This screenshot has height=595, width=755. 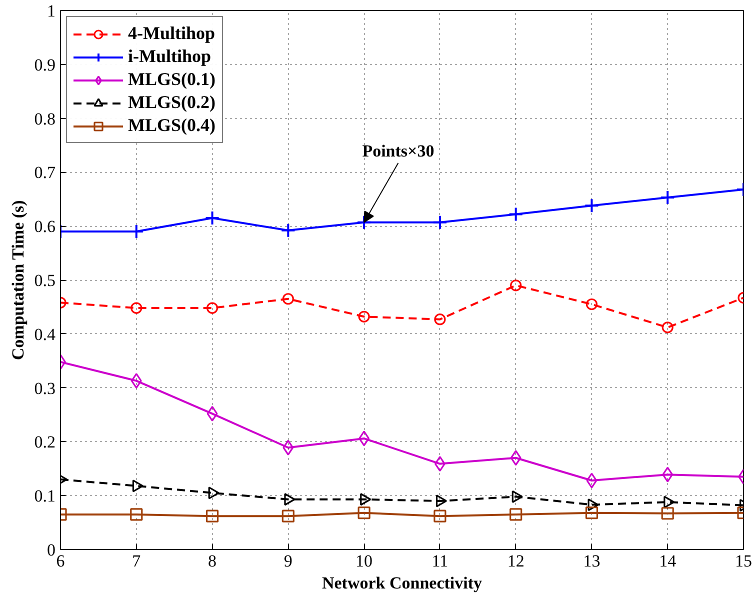 I want to click on y-tick-label: 1, so click(x=51, y=11).